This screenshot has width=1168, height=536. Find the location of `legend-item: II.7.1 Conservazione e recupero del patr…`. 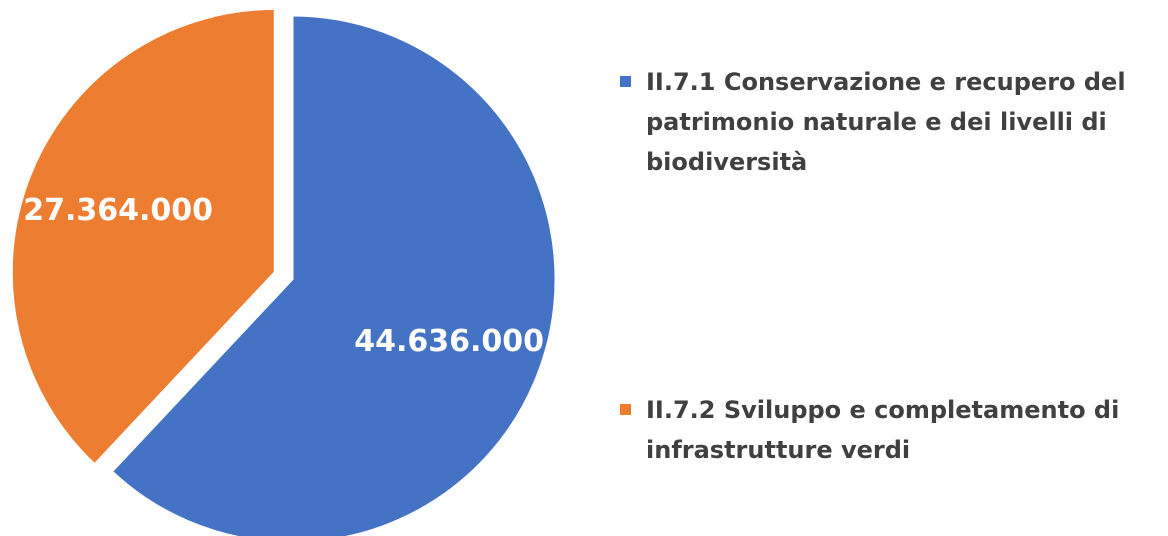

legend-item: II.7.1 Conservazione e recupero del patr… is located at coordinates (888, 122).